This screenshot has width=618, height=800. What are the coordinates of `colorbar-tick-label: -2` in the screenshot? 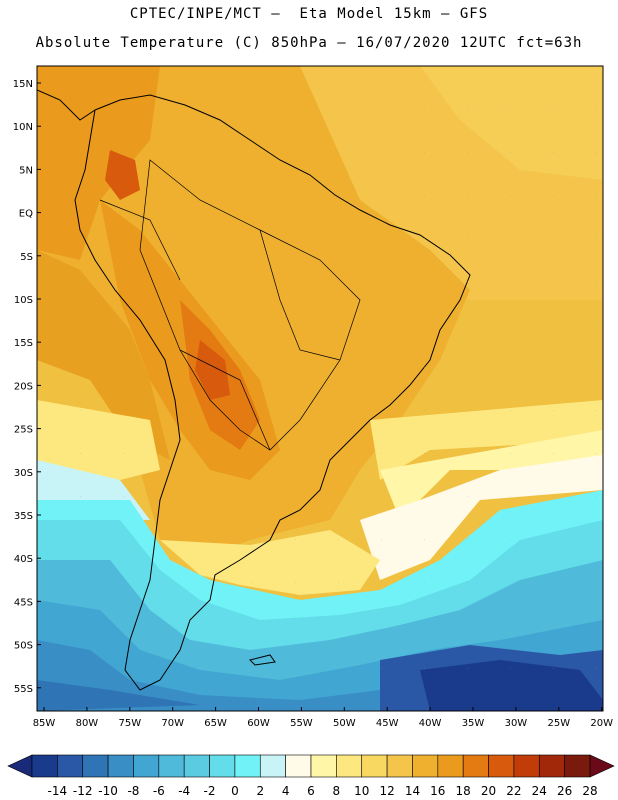 It's located at (210, 791).